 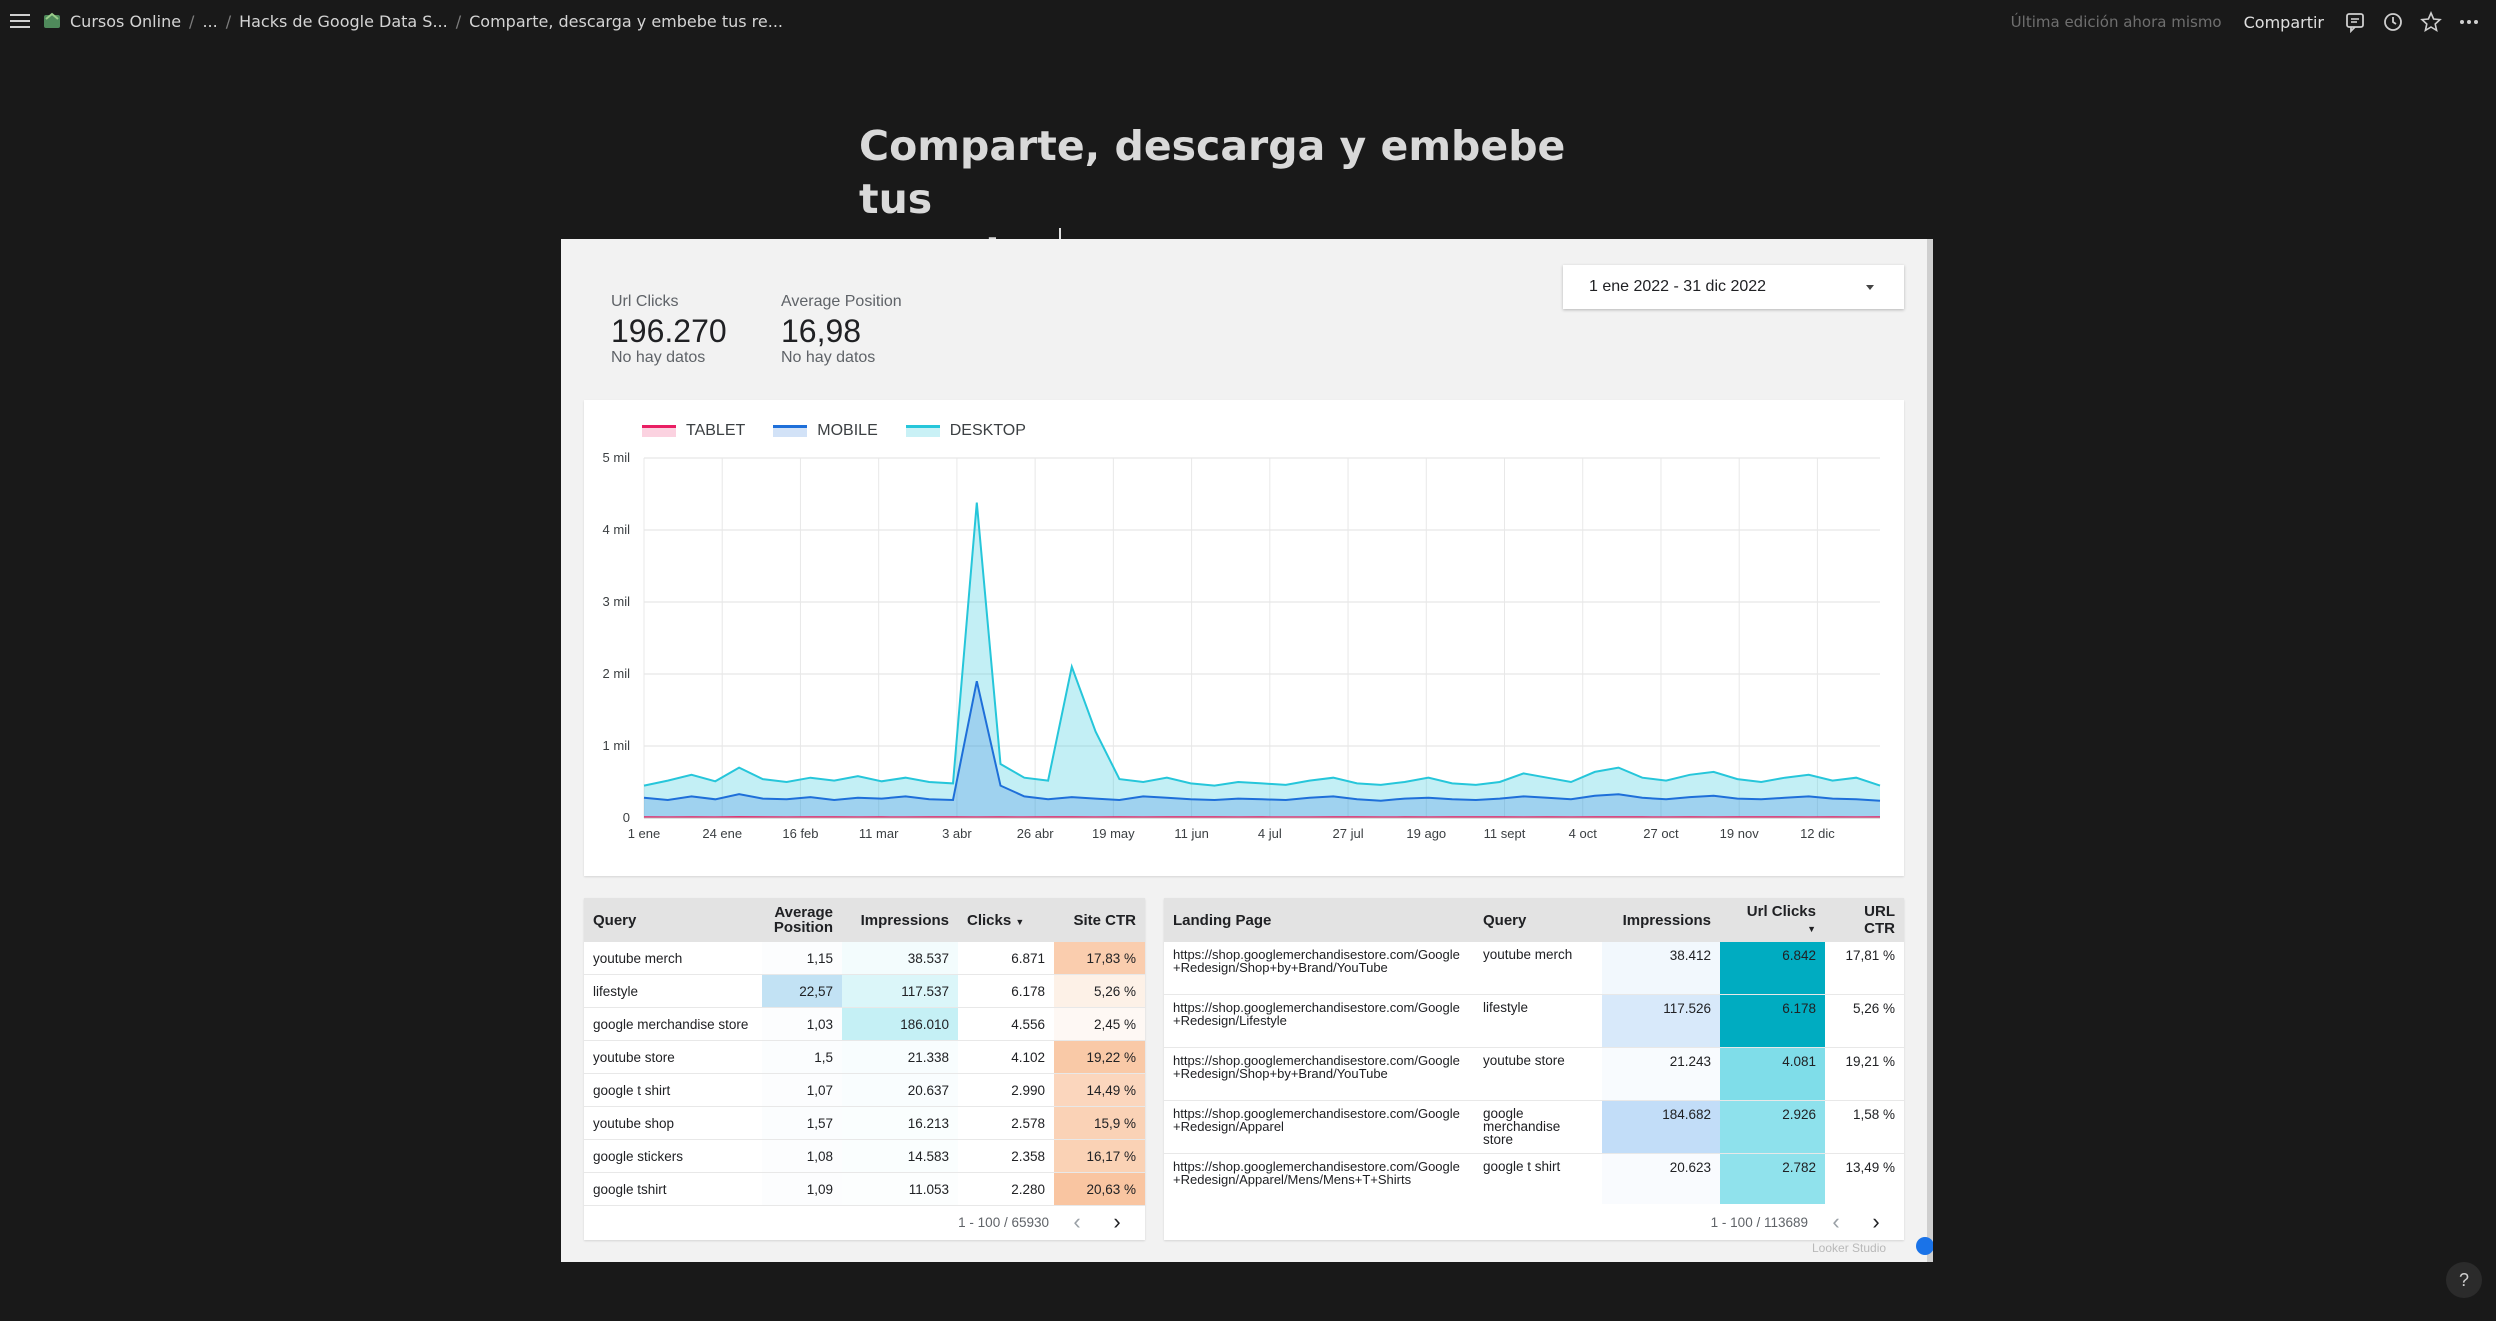 I want to click on value-cell: 21.243, so click(x=1661, y=1074).